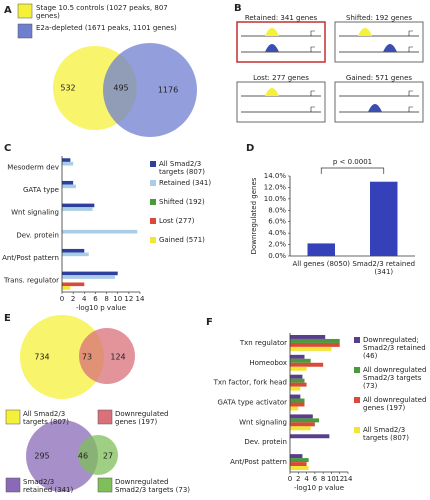 The height and width of the screenshot is (500, 430). What do you see at coordinates (275, 187) in the screenshot?
I see `y-tick-label: 12.0%` at bounding box center [275, 187].